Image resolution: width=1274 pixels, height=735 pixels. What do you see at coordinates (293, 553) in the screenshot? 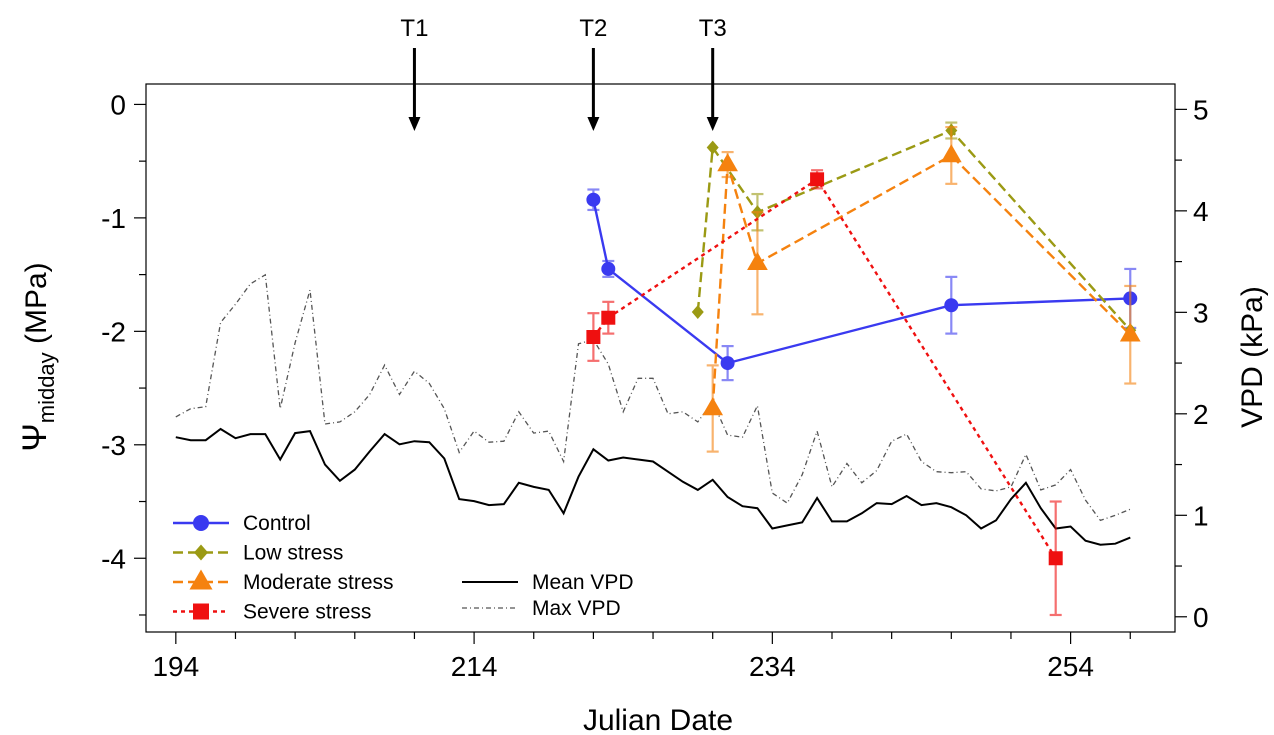
I see `legend-label: Low stress` at bounding box center [293, 553].